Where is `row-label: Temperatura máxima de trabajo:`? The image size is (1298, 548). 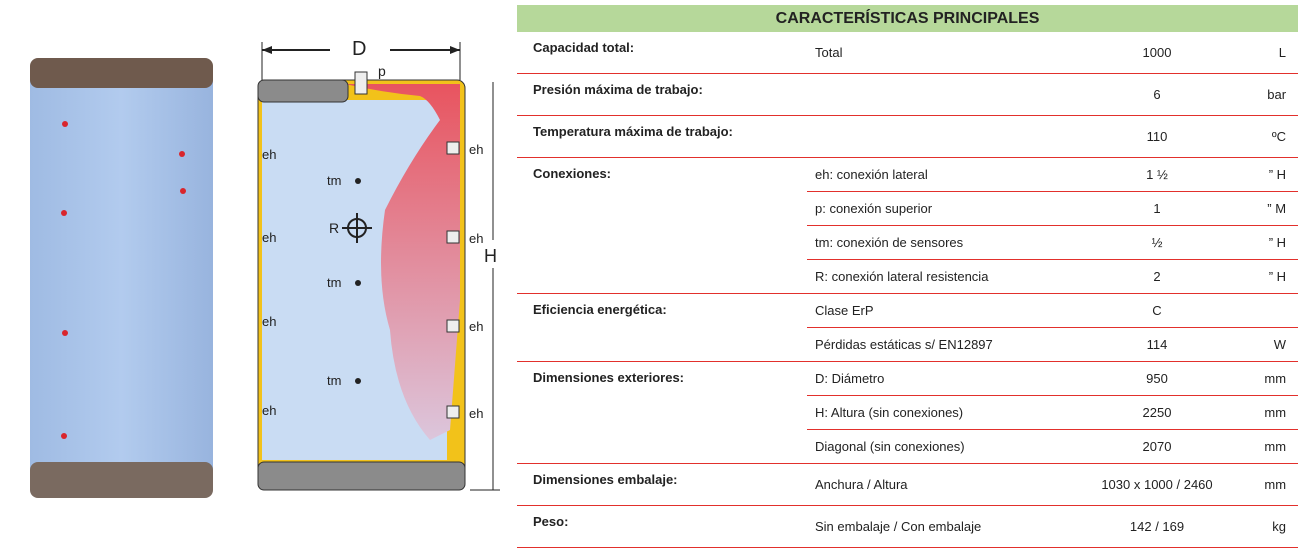
row-label: Temperatura máxima de trabajo: is located at coordinates (662, 136).